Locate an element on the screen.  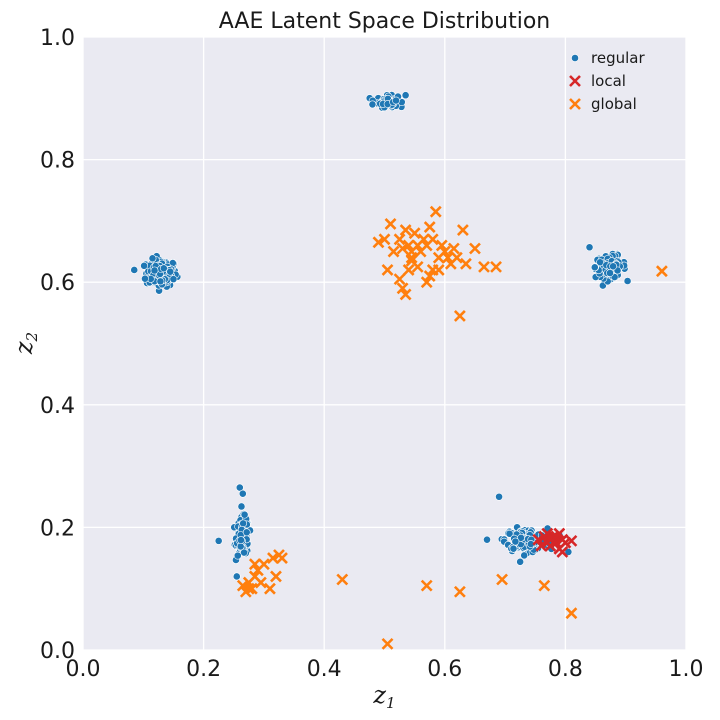
y-axis-label: z2 is located at coordinates (25, 343).